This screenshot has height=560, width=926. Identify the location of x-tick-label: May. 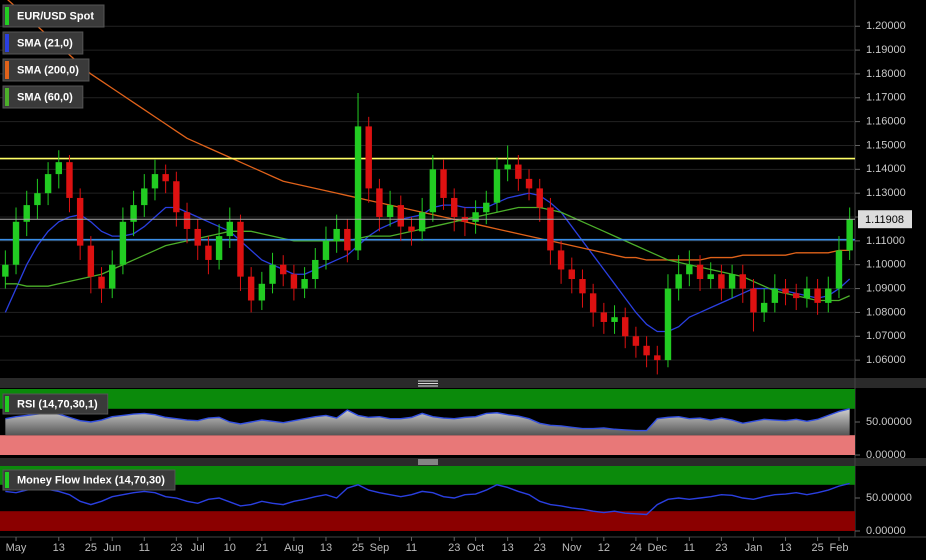
(16, 548).